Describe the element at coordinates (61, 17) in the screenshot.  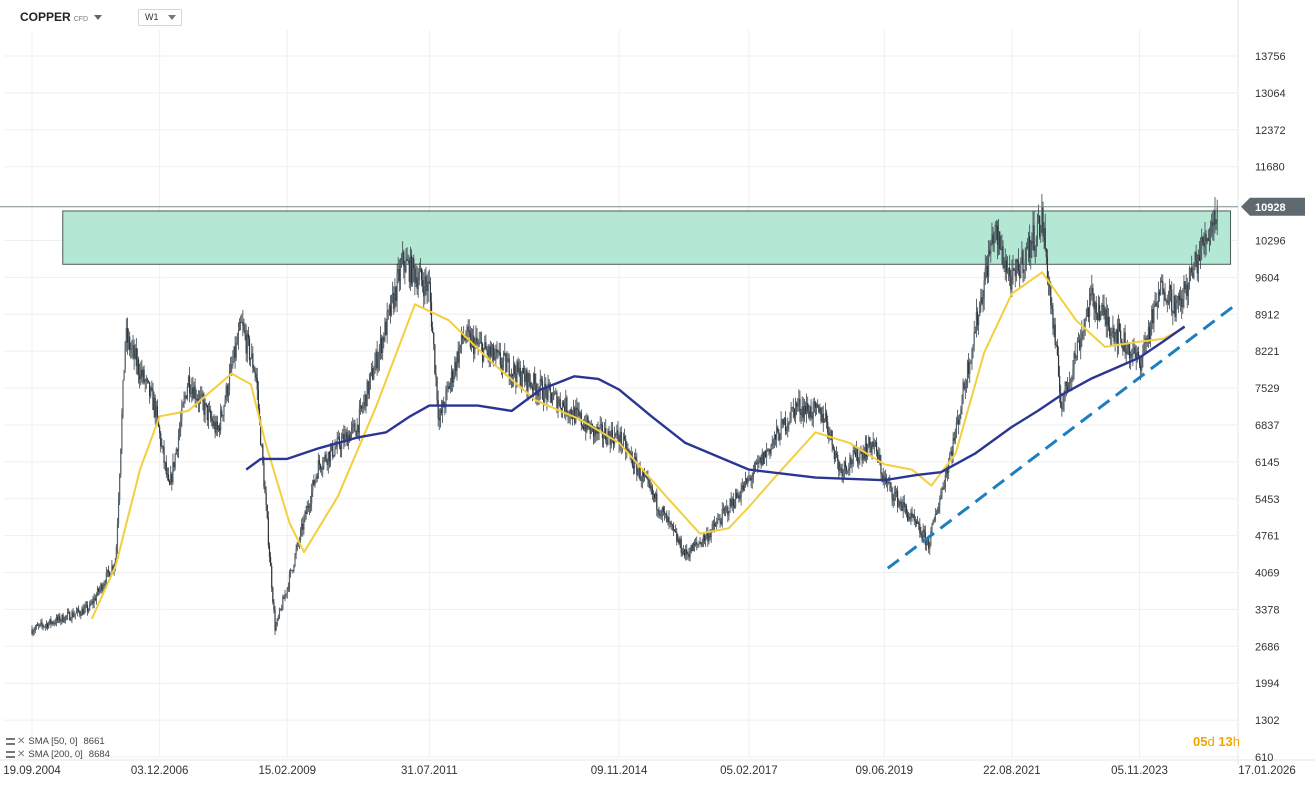
I see `symbol-selector: COPPER CFD` at that location.